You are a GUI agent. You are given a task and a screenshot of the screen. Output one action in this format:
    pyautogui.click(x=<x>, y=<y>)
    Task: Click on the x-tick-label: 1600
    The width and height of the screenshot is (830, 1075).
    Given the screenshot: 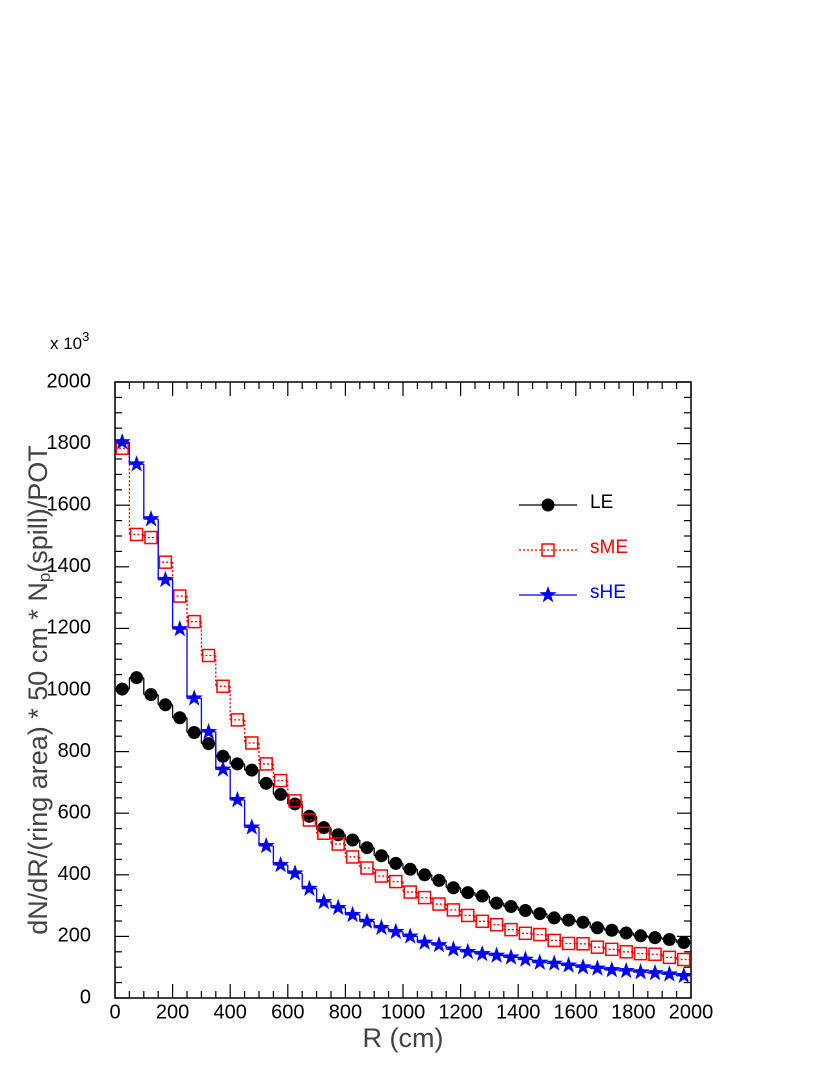 What is the action you would take?
    pyautogui.click(x=576, y=1012)
    